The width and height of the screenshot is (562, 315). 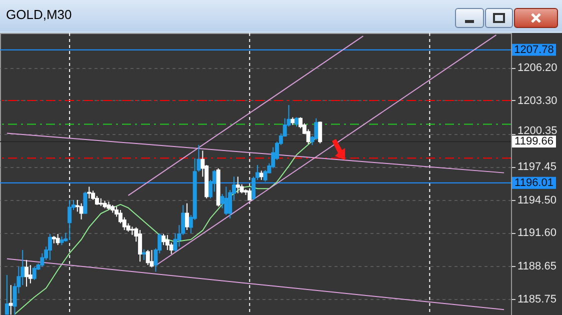 What do you see at coordinates (534, 142) in the screenshot?
I see `ref-line-label: 1199.66` at bounding box center [534, 142].